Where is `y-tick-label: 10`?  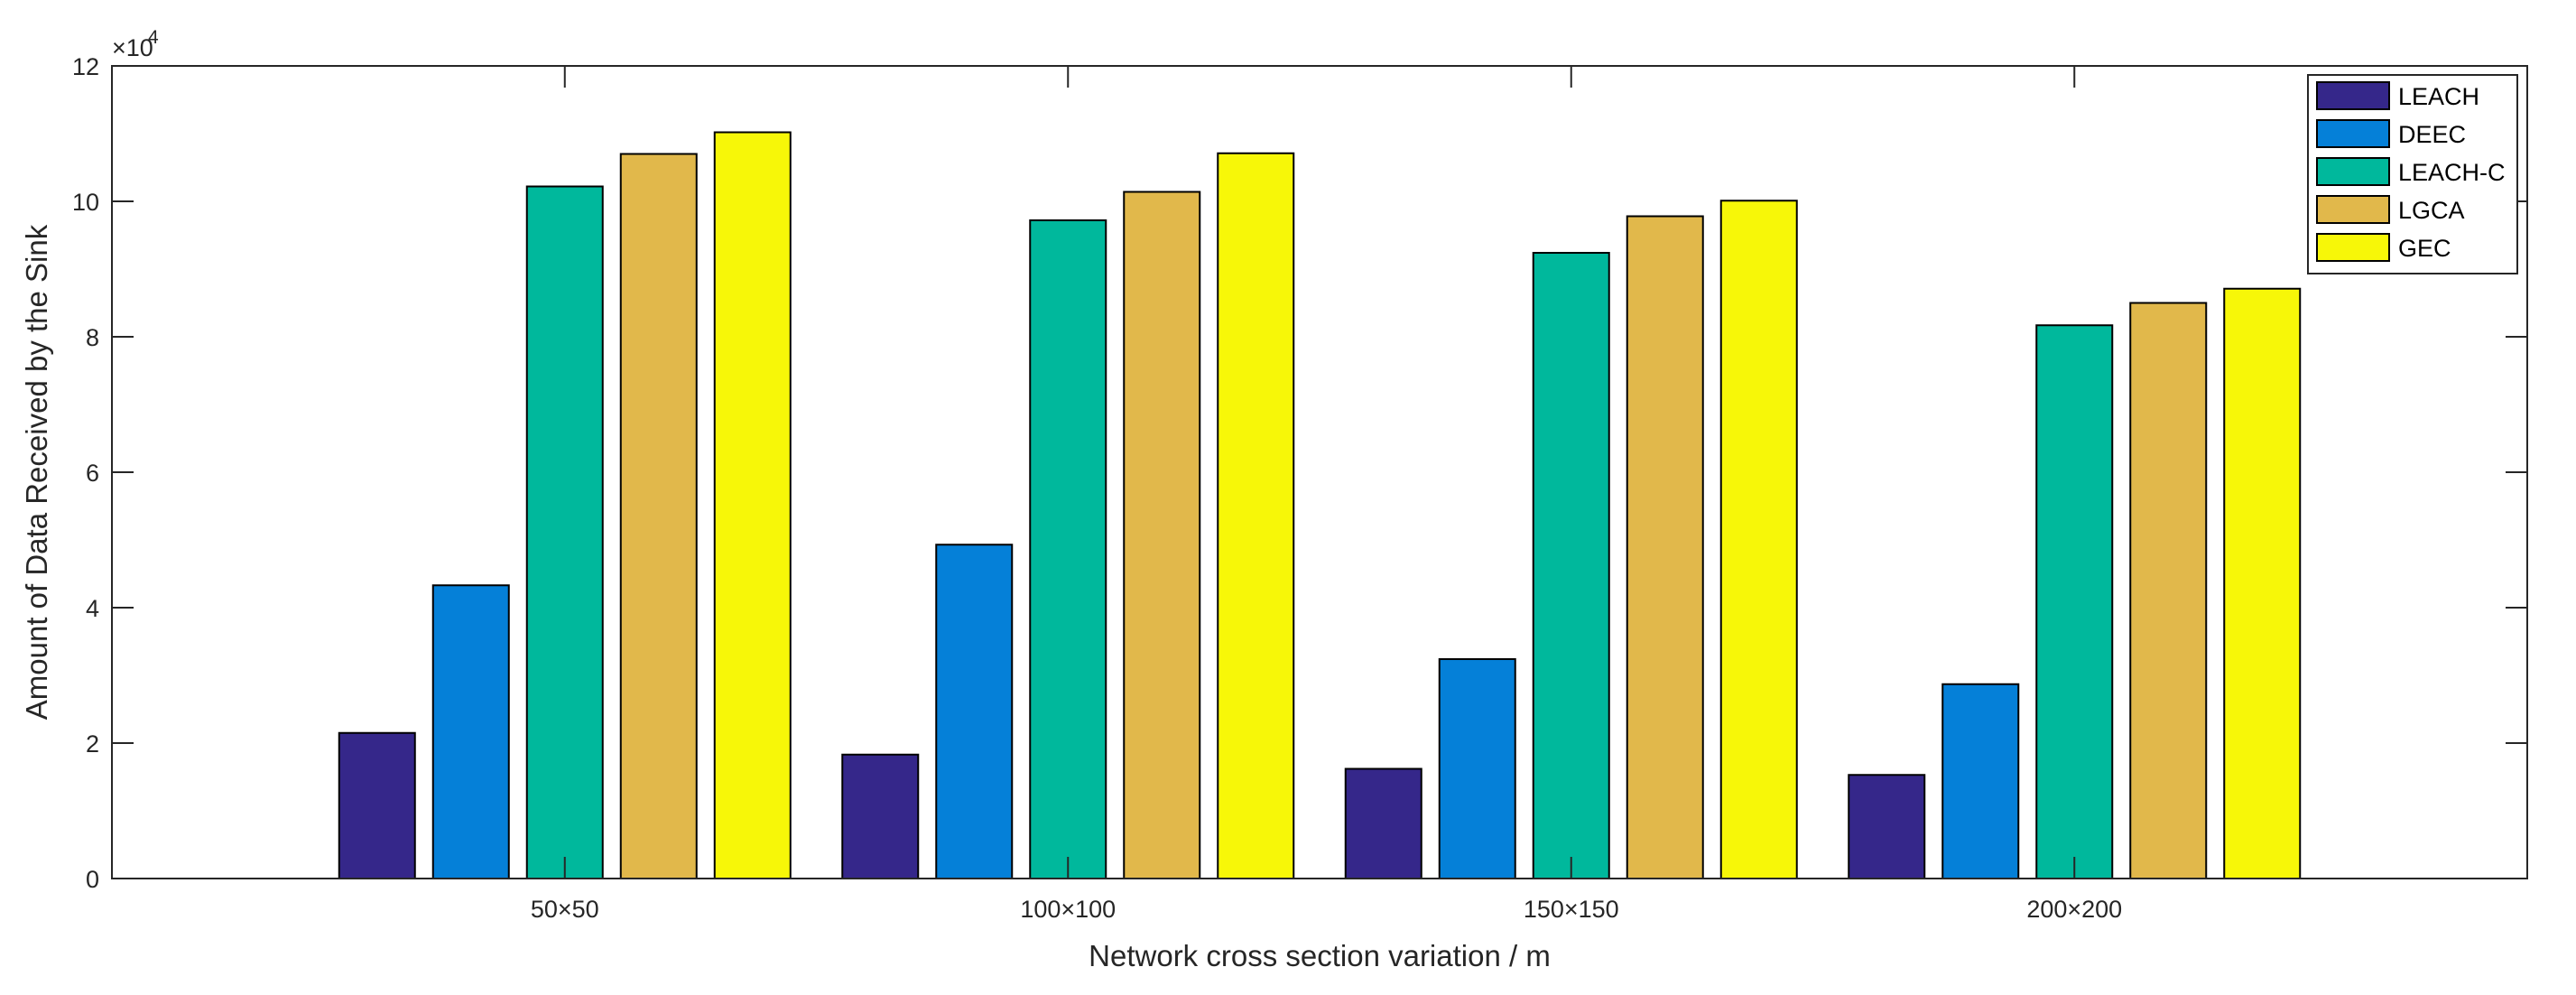
y-tick-label: 10 is located at coordinates (85, 202).